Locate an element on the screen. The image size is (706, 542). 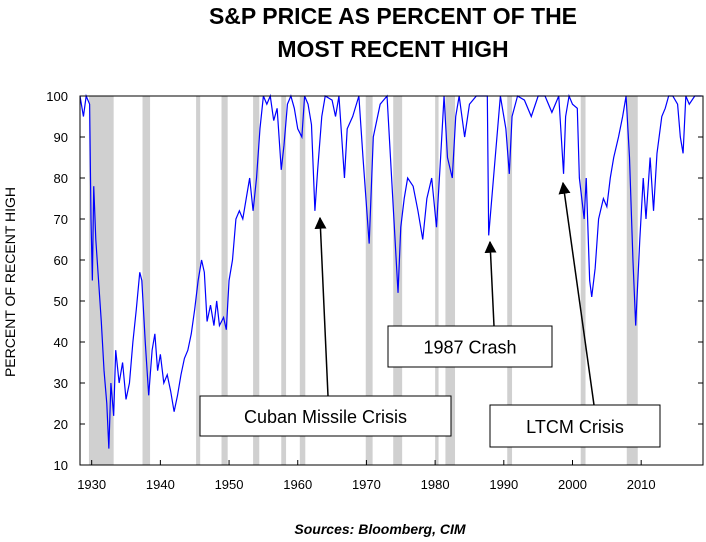
y-tick-label: 50 is located at coordinates (61, 301).